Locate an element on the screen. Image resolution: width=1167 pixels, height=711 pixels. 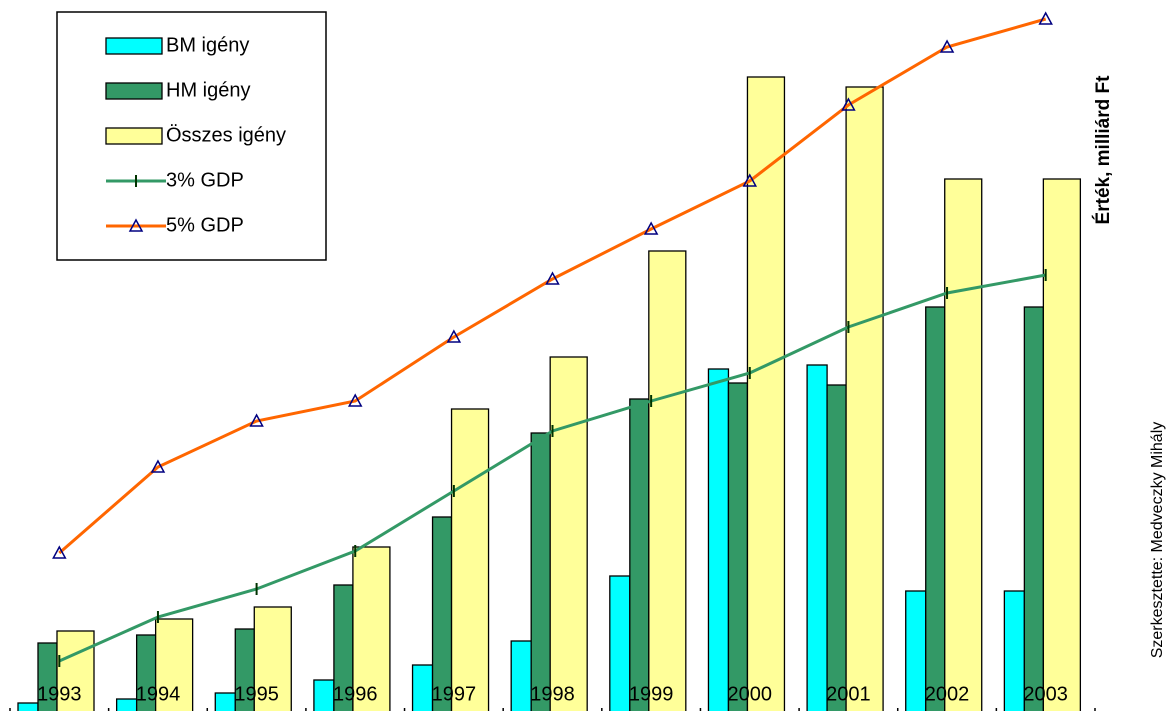
x-tick-label: 1998 is located at coordinates (552, 694).